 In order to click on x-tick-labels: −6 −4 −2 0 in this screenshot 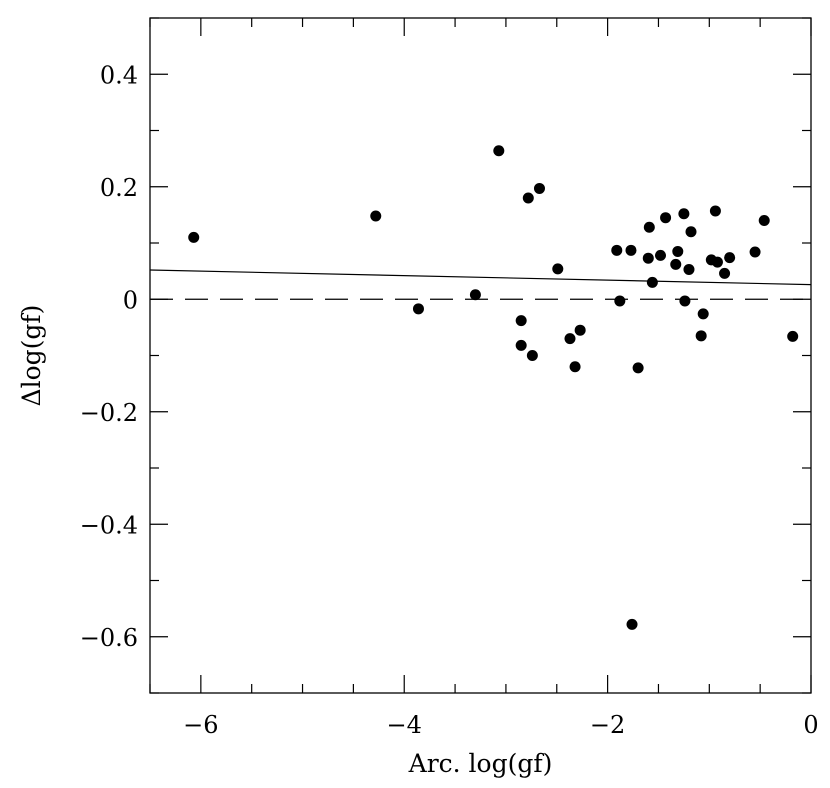, I will do `click(500, 725)`.